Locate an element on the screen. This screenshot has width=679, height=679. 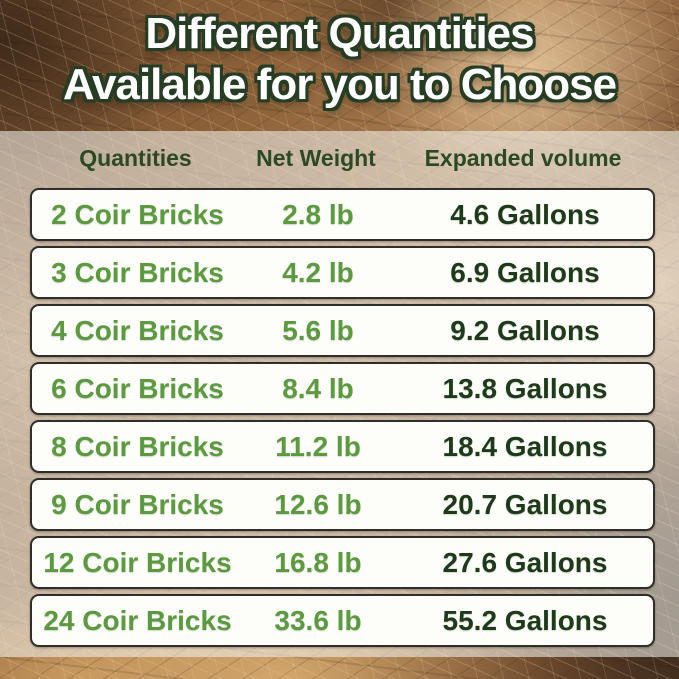
cell-quantity: 12 Coir Bricks is located at coordinates (137, 562).